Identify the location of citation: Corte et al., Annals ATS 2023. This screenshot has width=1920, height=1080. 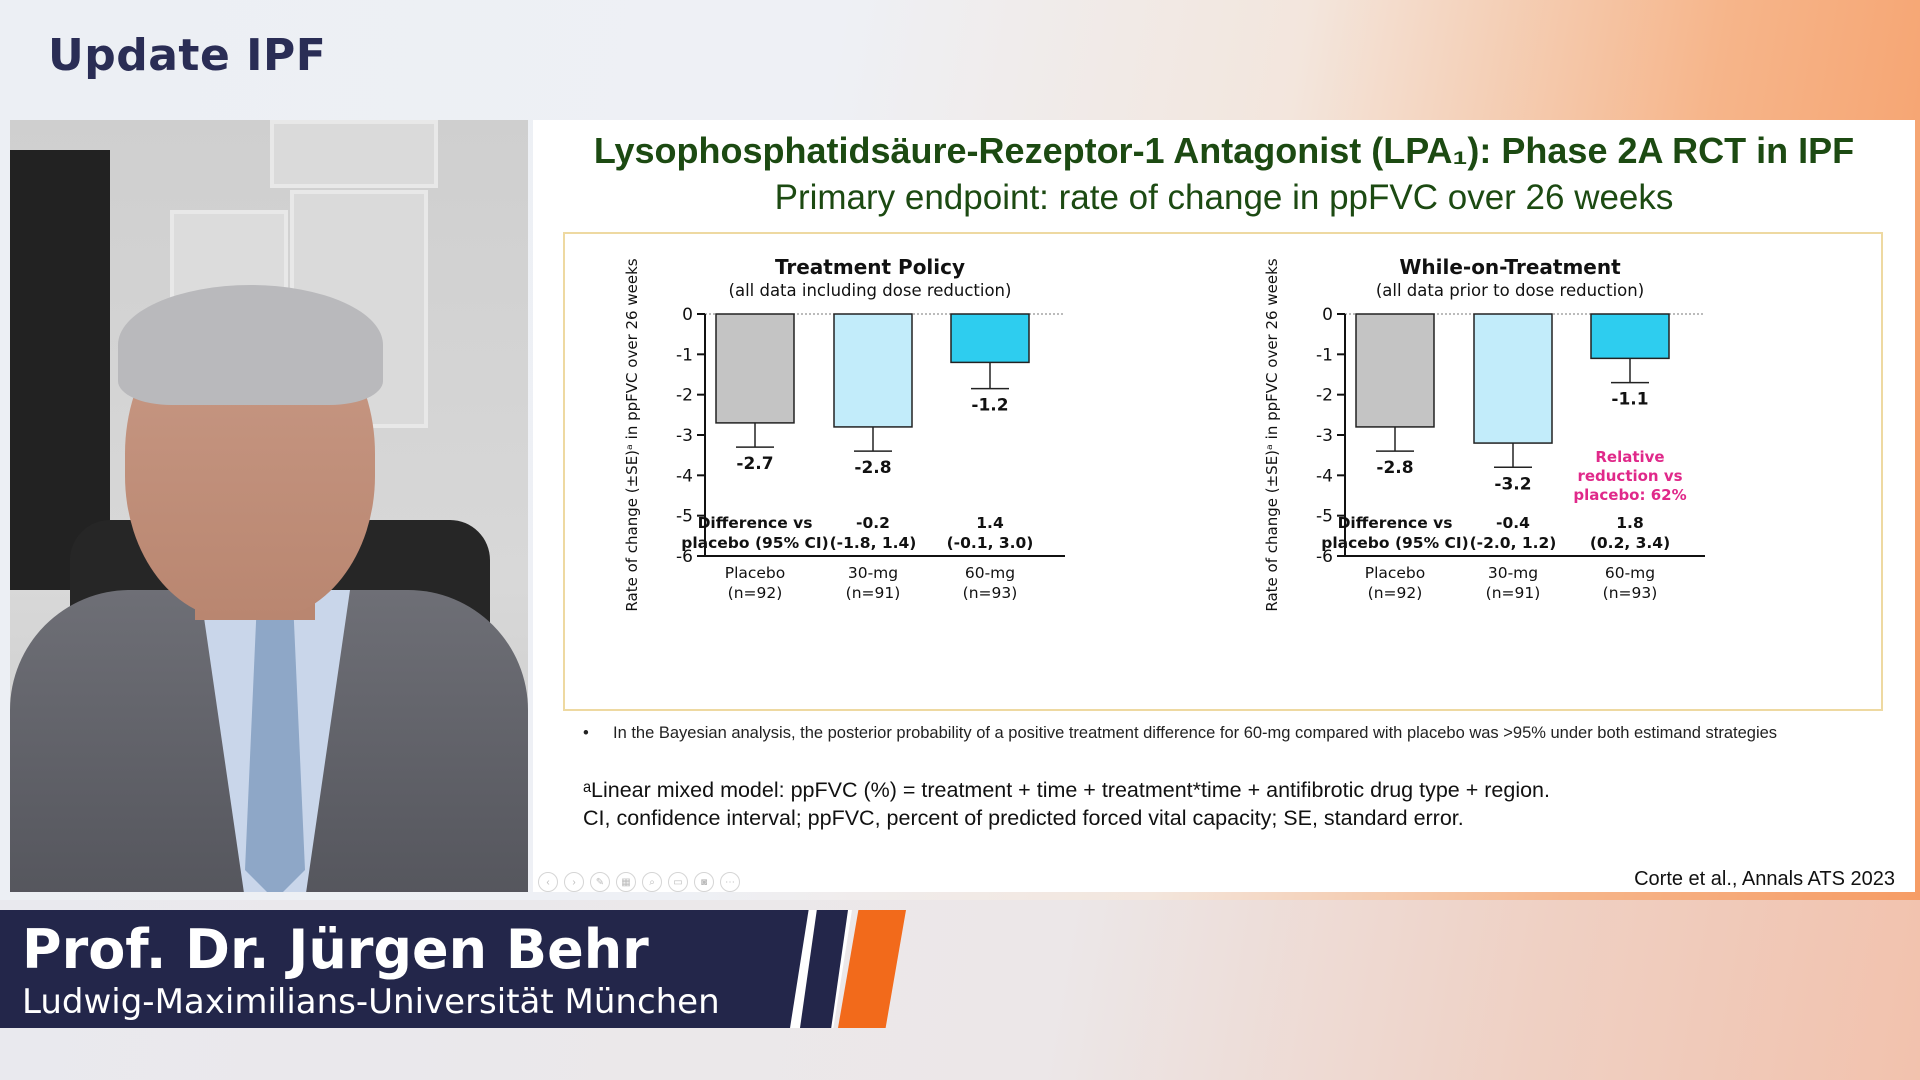
(1764, 879).